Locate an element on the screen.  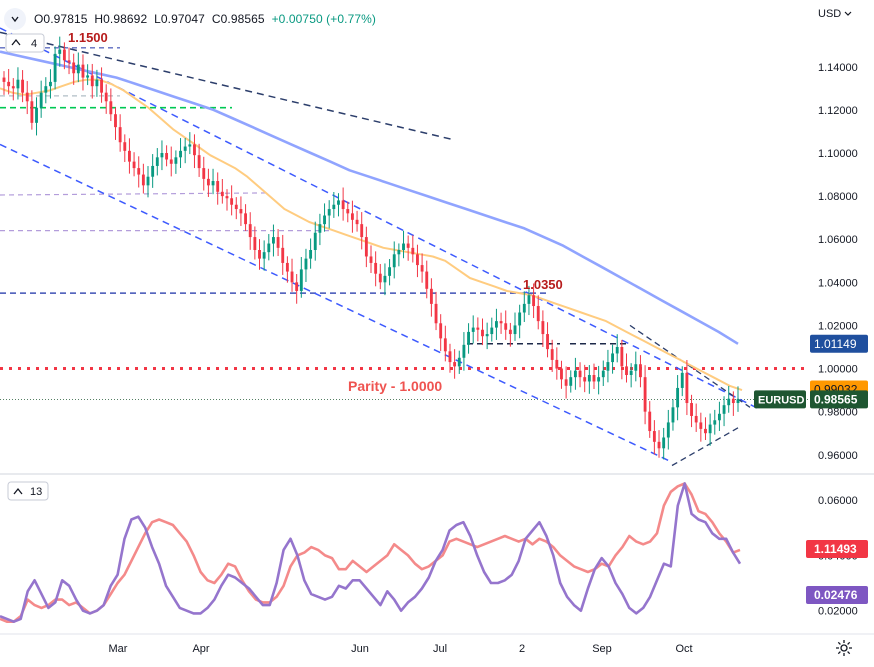
oscillator-toggle: 13 is located at coordinates (28, 491).